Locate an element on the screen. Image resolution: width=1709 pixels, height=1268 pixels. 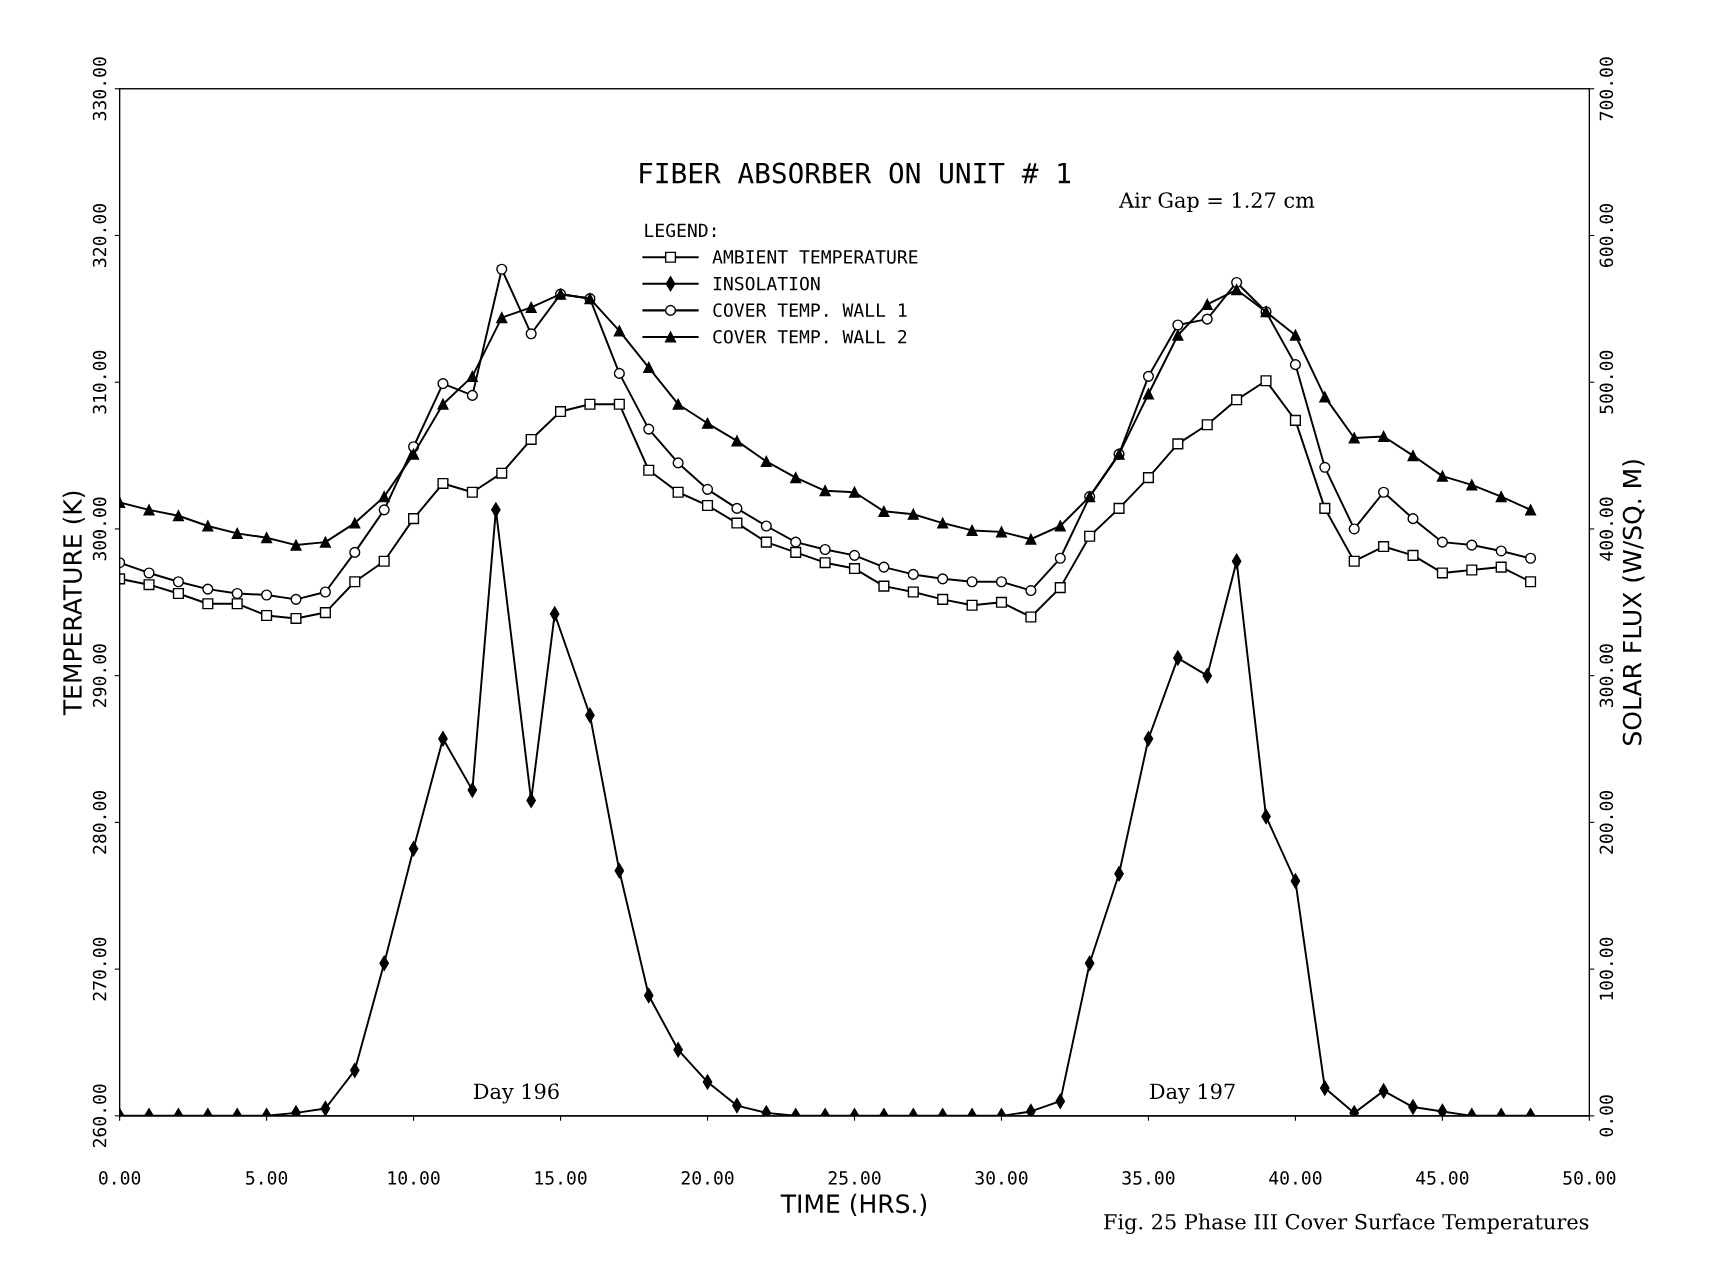
annotation: Air Gap = 1.27 cm is located at coordinates (1216, 202).